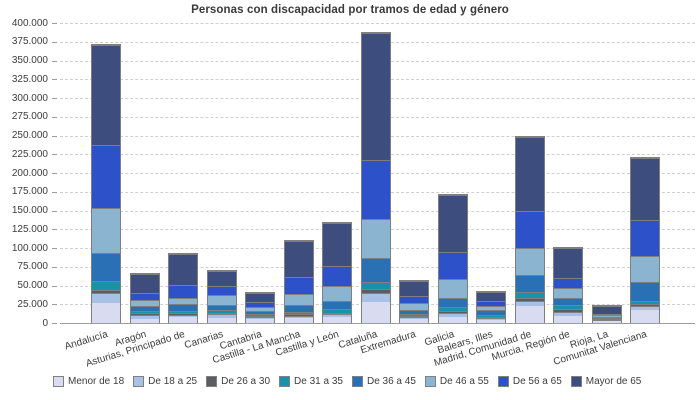 This screenshot has height=400, width=700. Describe the element at coordinates (29, 210) in the screenshot. I see `y-axis-label: 150.000` at that location.